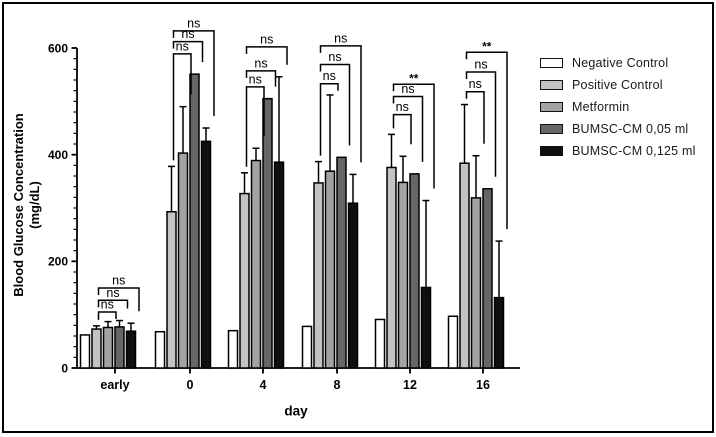 Image resolution: width=716 pixels, height=437 pixels. Describe the element at coordinates (410, 385) in the screenshot. I see `x-tick-label: 12` at that location.